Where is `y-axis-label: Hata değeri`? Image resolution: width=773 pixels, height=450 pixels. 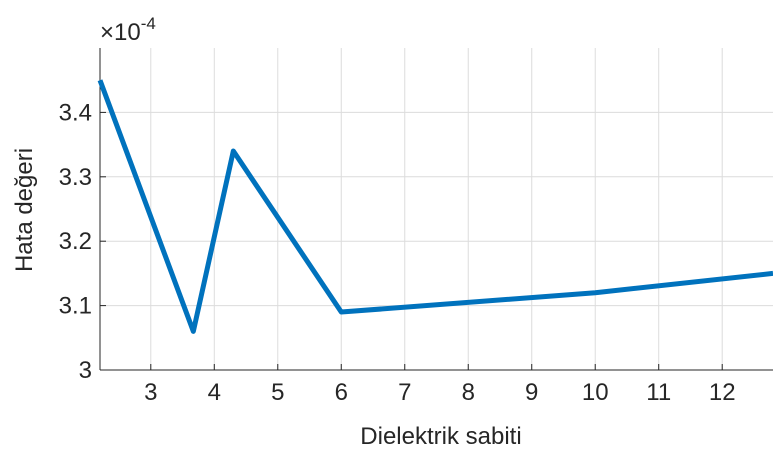 y-axis-label: Hata değeri is located at coordinates (24, 210).